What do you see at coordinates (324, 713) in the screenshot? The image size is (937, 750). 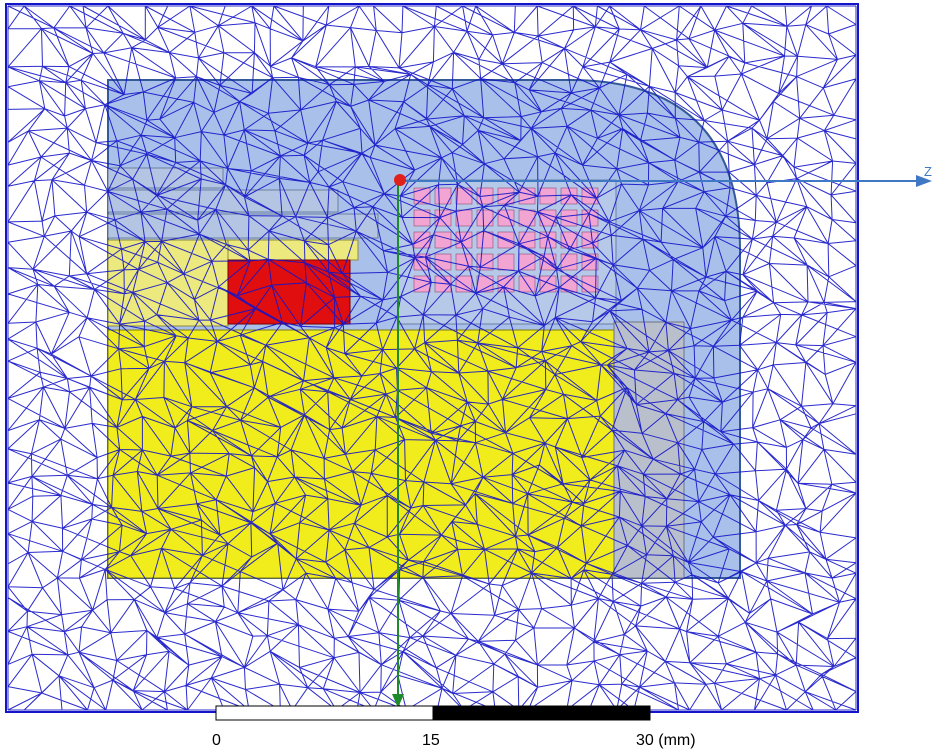 I see `scale-bar-segment-light` at bounding box center [324, 713].